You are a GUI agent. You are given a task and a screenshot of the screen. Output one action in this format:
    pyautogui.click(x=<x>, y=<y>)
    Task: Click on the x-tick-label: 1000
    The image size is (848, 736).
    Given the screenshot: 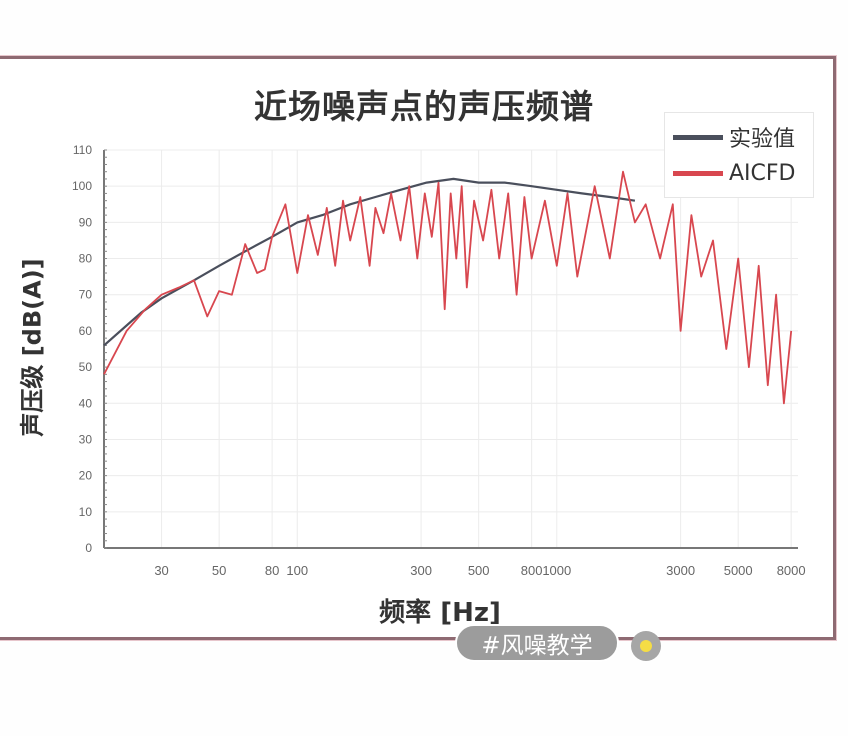 What is the action you would take?
    pyautogui.click(x=556, y=570)
    